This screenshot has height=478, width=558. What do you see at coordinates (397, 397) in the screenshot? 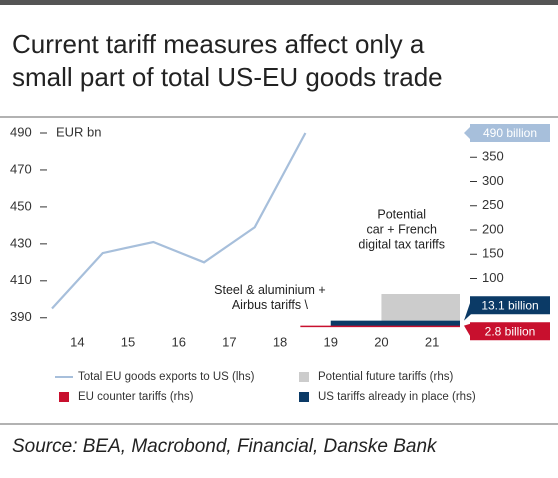
I see `legend-label: US tariffs already in place (rhs)` at bounding box center [397, 397].